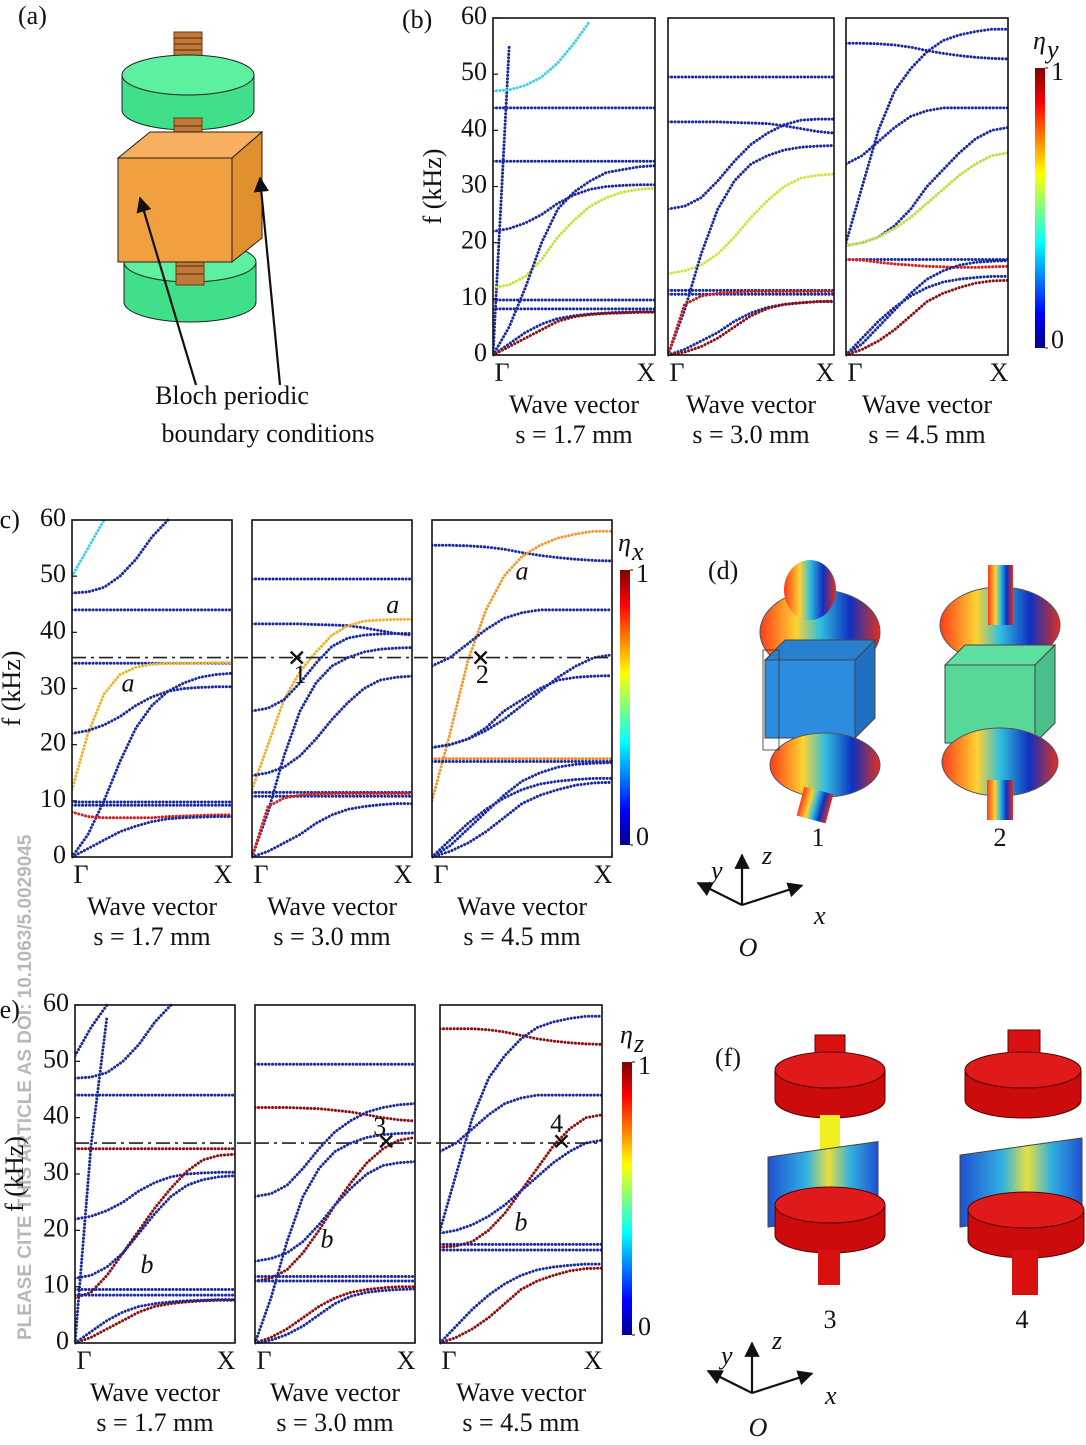 The image size is (1086, 1445). What do you see at coordinates (56, 1227) in the screenshot?
I see `y-tick-label: 20` at bounding box center [56, 1227].